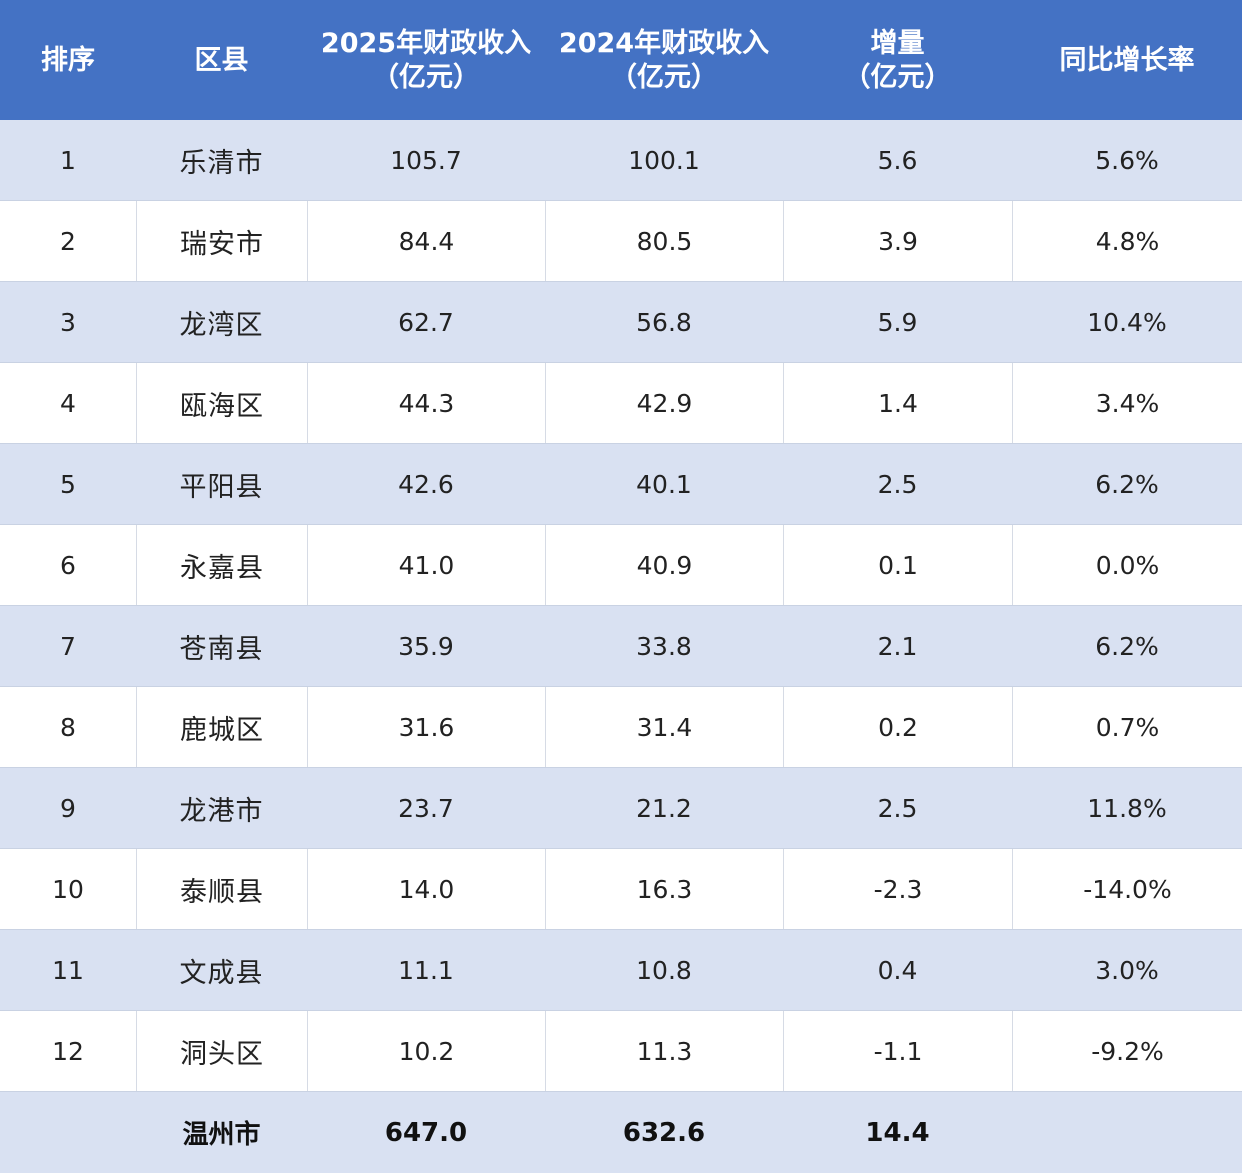 This screenshot has height=1173, width=1242. I want to click on cell-revenue-2024: 31.4, so click(664, 727).